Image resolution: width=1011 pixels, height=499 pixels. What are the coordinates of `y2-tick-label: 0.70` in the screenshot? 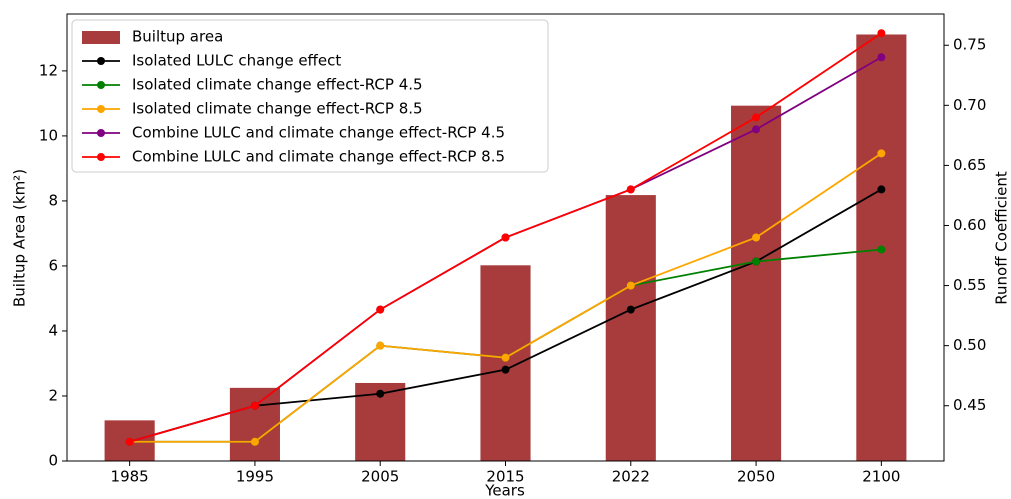 It's located at (969, 105).